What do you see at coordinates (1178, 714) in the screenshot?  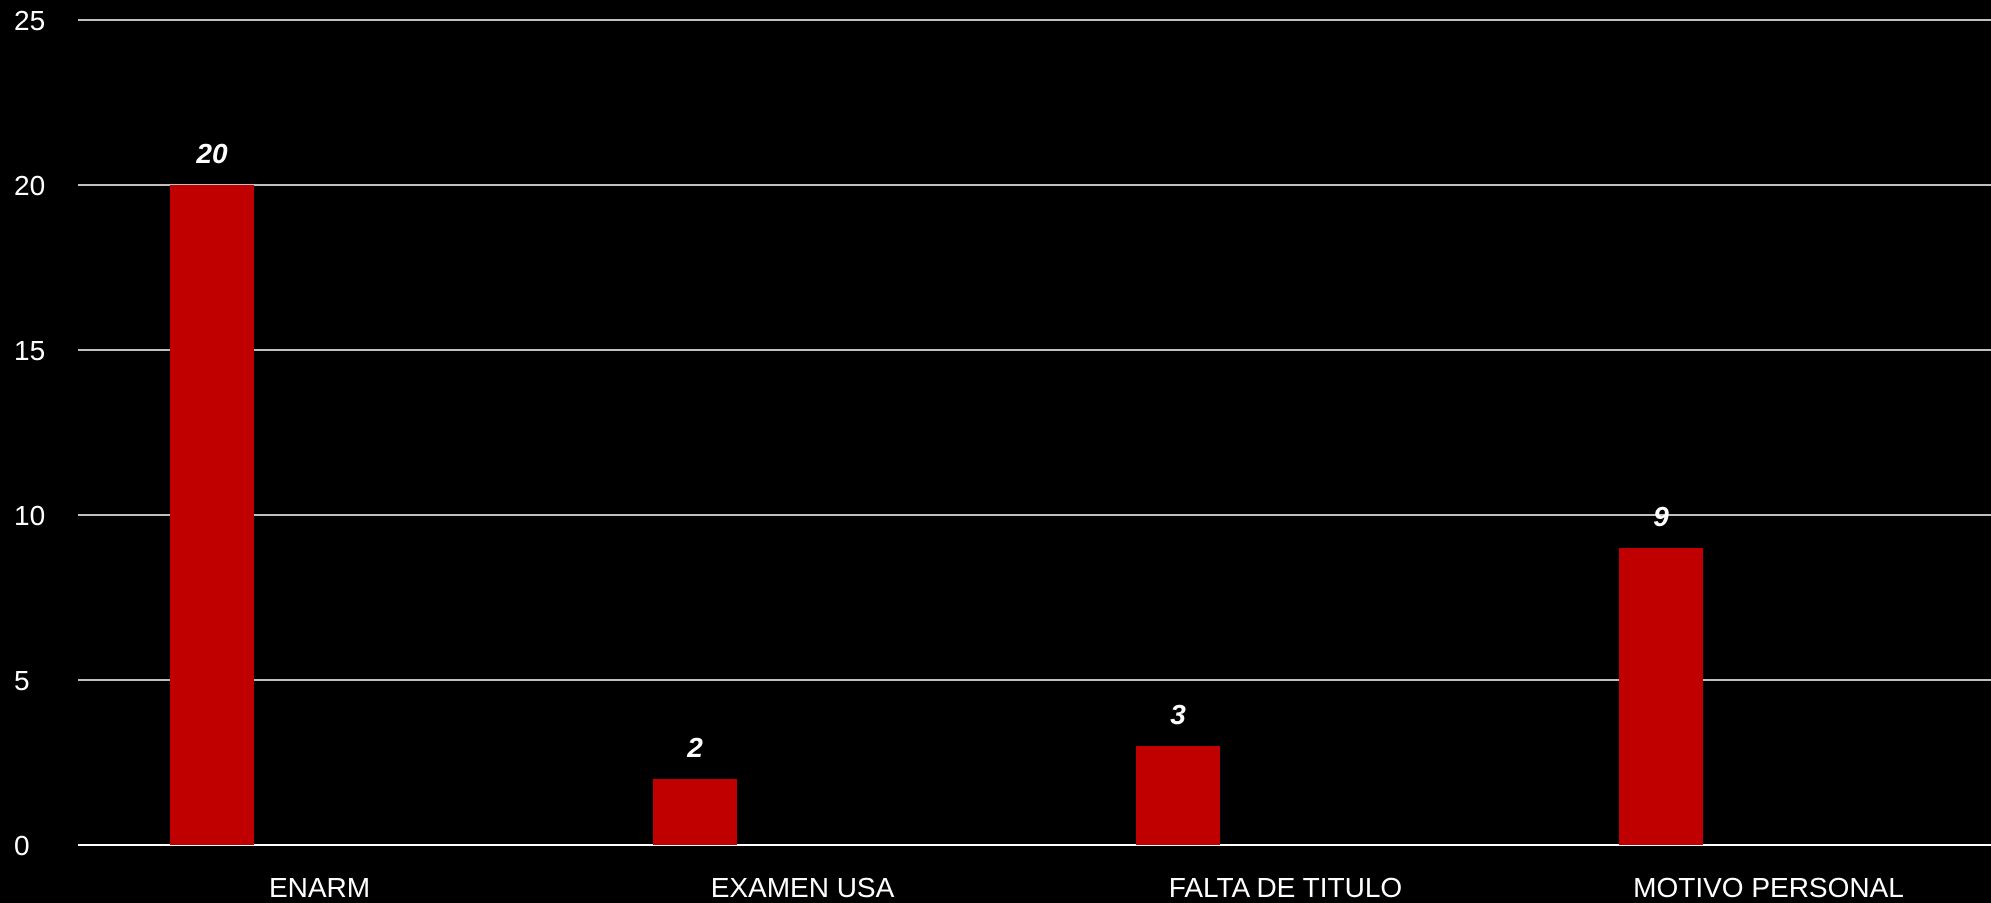 I see `bar-data-label: 3` at bounding box center [1178, 714].